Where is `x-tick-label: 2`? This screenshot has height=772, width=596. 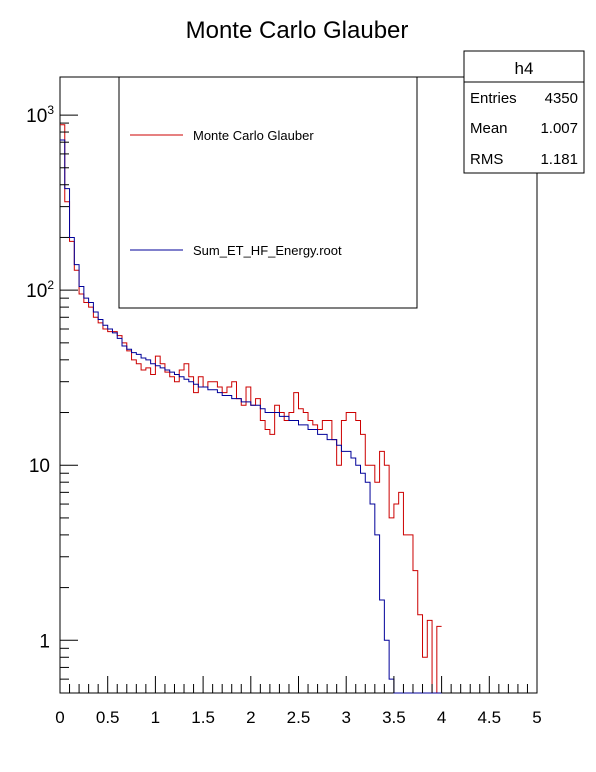
x-tick-label: 2 is located at coordinates (250, 717).